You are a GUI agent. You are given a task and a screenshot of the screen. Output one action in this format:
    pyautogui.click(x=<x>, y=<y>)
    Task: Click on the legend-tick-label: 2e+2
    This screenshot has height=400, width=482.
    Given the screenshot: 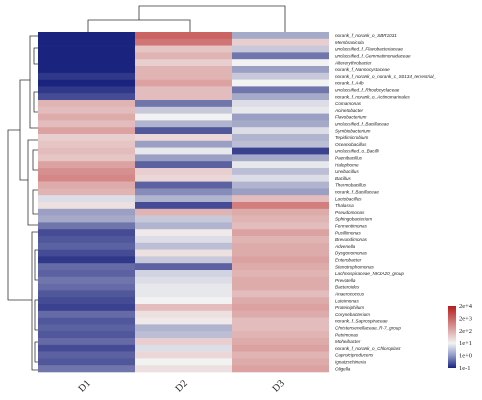 What is the action you would take?
    pyautogui.click(x=465, y=331)
    